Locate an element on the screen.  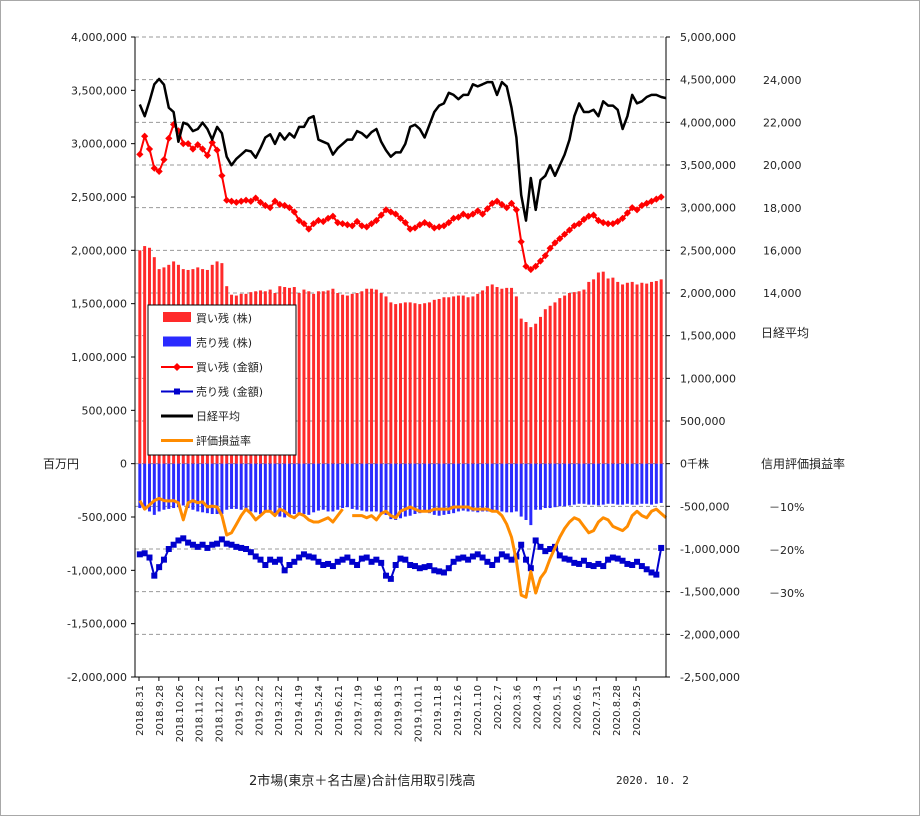
nikkei-tick-label: 16,000 is located at coordinates (782, 250).